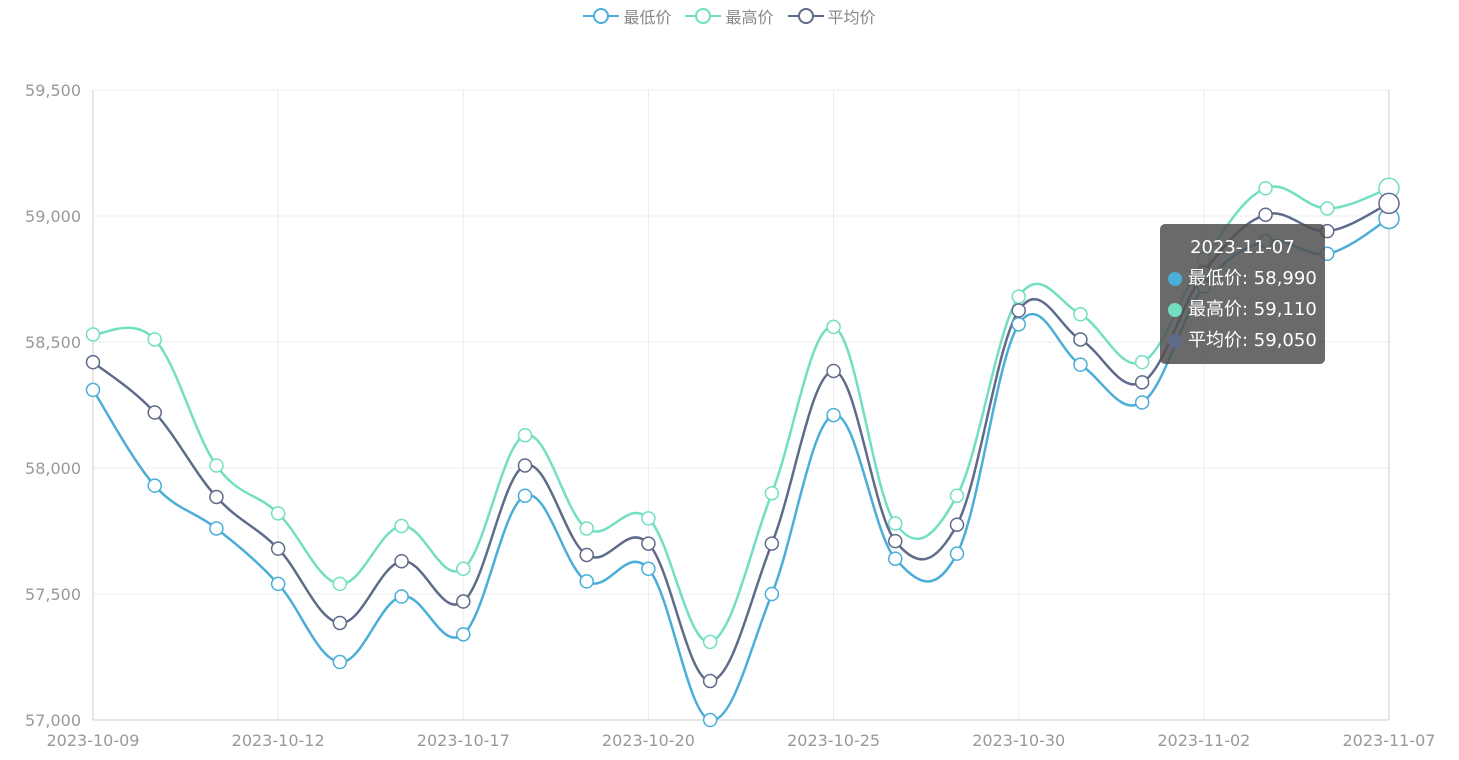 This screenshot has height=760, width=1459. I want to click on tooltip-title: 2023-11-07, so click(1242, 247).